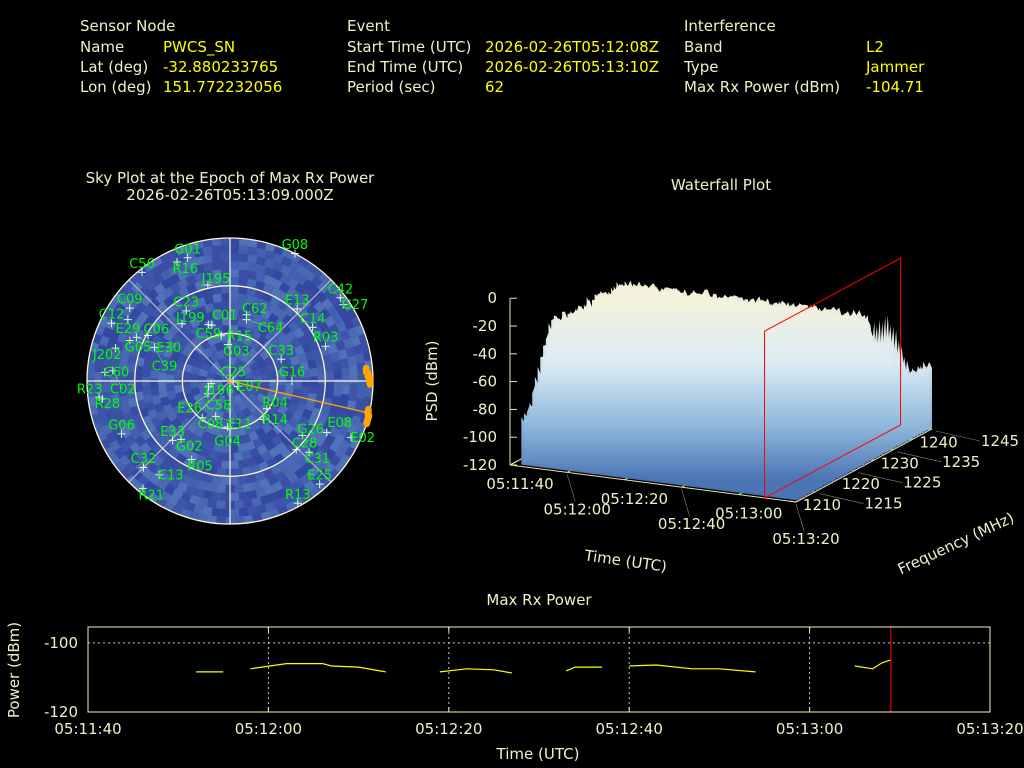 This screenshot has height=768, width=1024. What do you see at coordinates (319, 484) in the screenshot?
I see `satellite-marker-E25` at bounding box center [319, 484].